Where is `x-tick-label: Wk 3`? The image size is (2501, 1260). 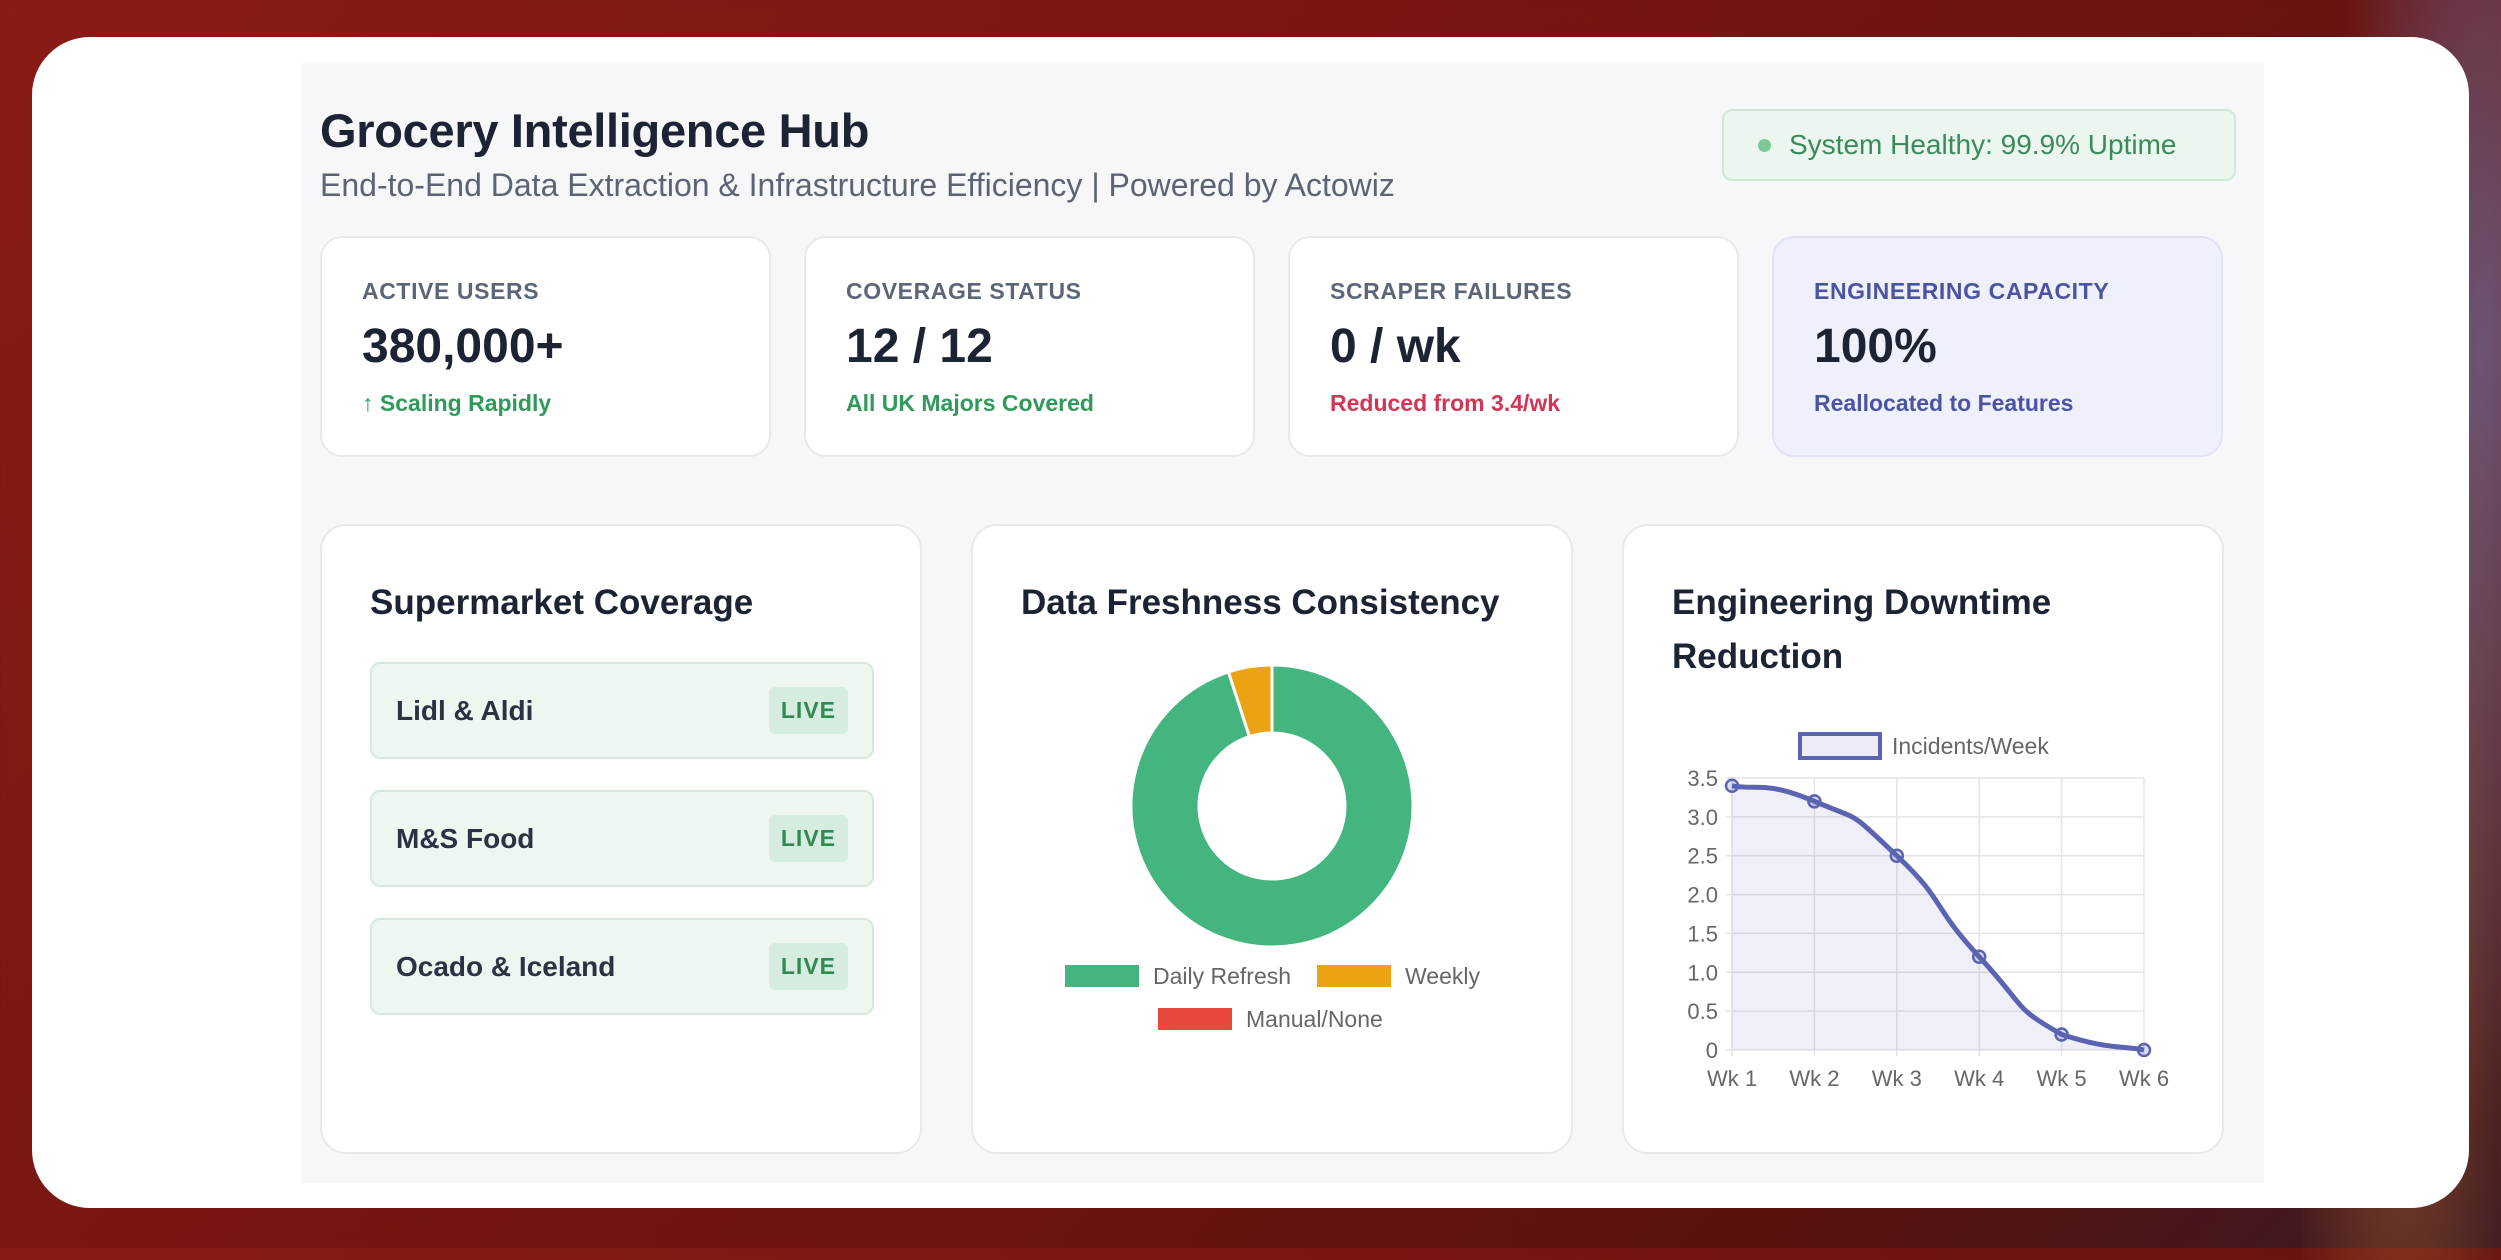
x-tick-label: Wk 3 is located at coordinates (1897, 1078).